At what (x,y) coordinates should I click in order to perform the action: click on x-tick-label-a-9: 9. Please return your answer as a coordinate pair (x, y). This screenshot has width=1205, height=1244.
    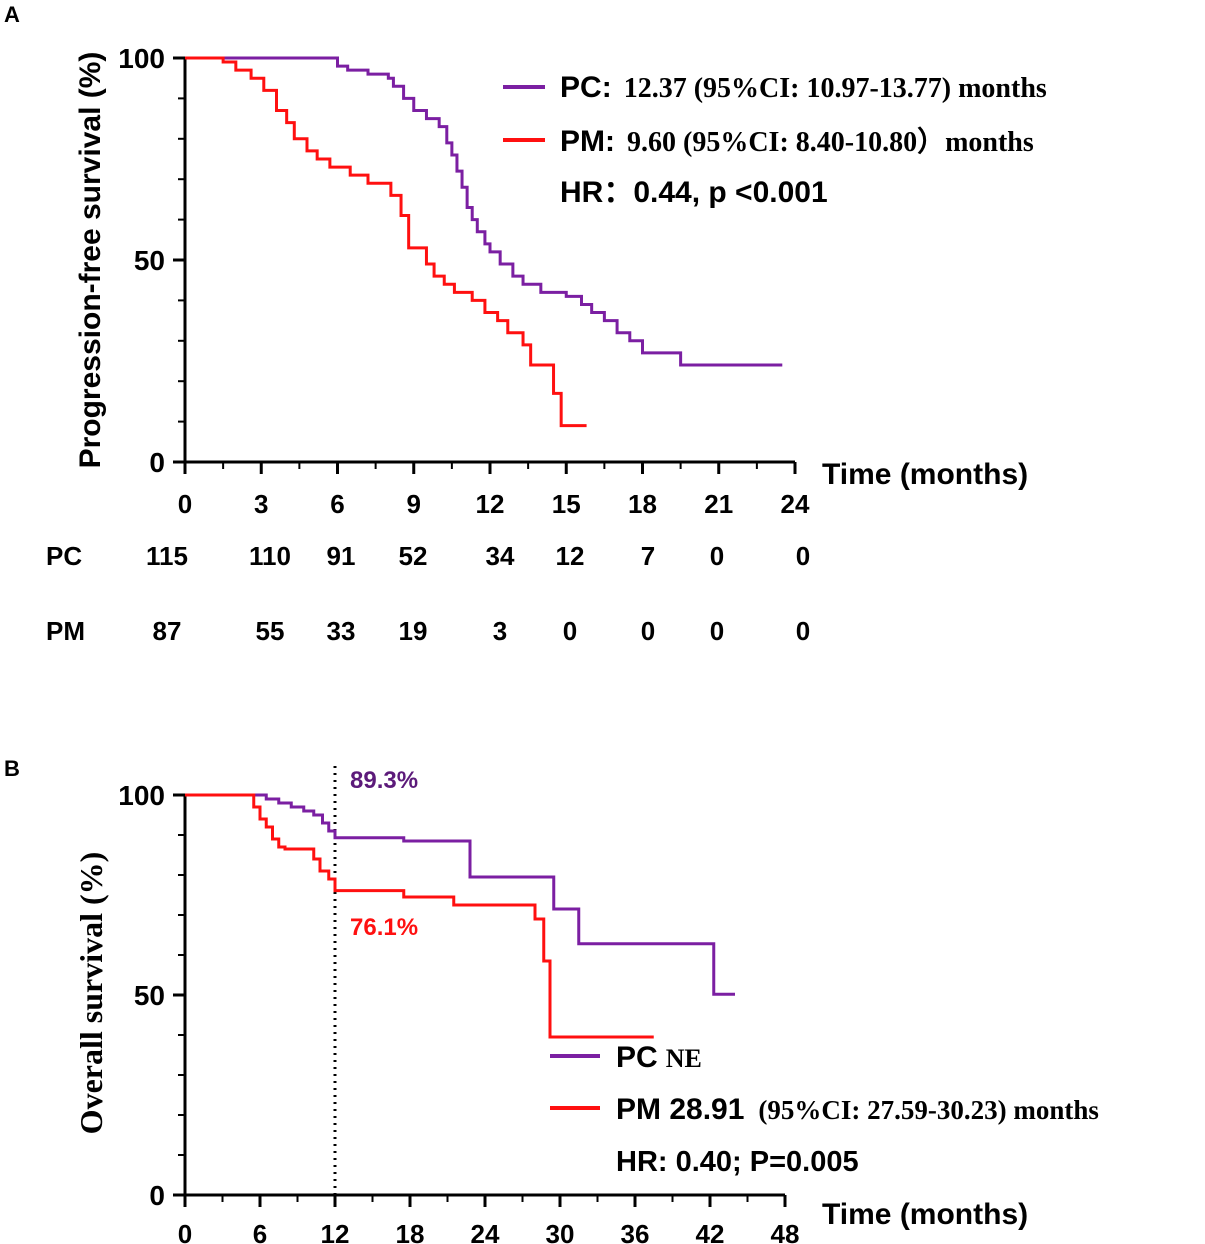
    Looking at the image, I should click on (414, 504).